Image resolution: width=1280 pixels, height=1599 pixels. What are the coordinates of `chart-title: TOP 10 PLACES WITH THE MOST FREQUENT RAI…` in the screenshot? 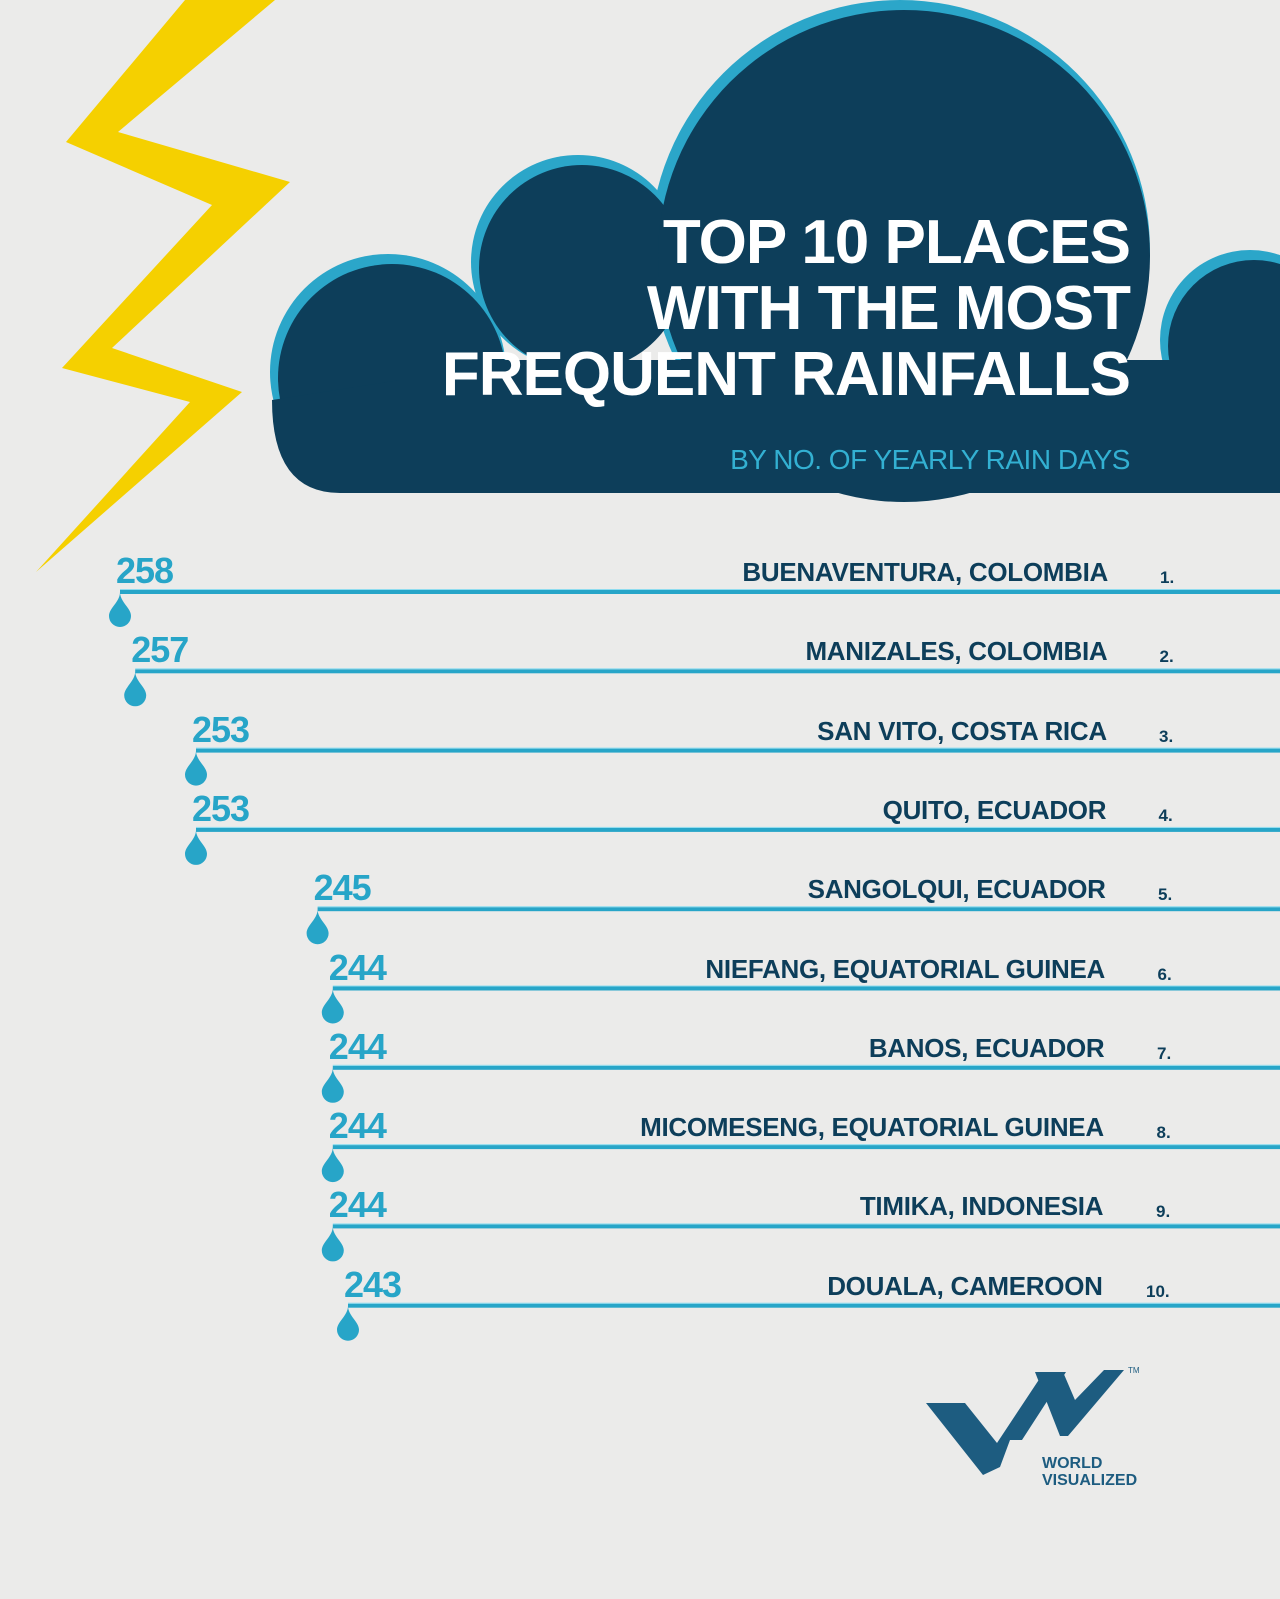 It's located at (786, 308).